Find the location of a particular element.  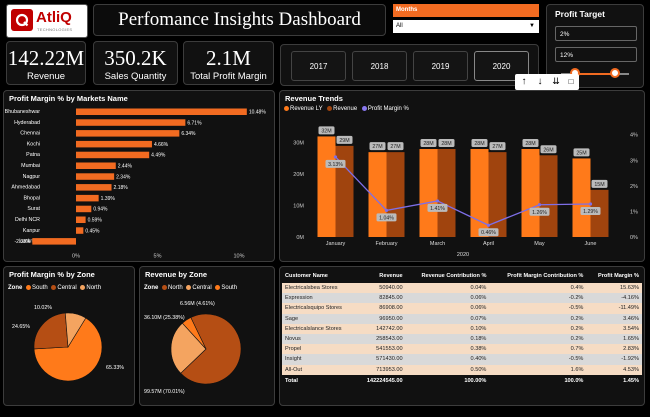

trends-x-tick: January is located at coordinates (336, 244).